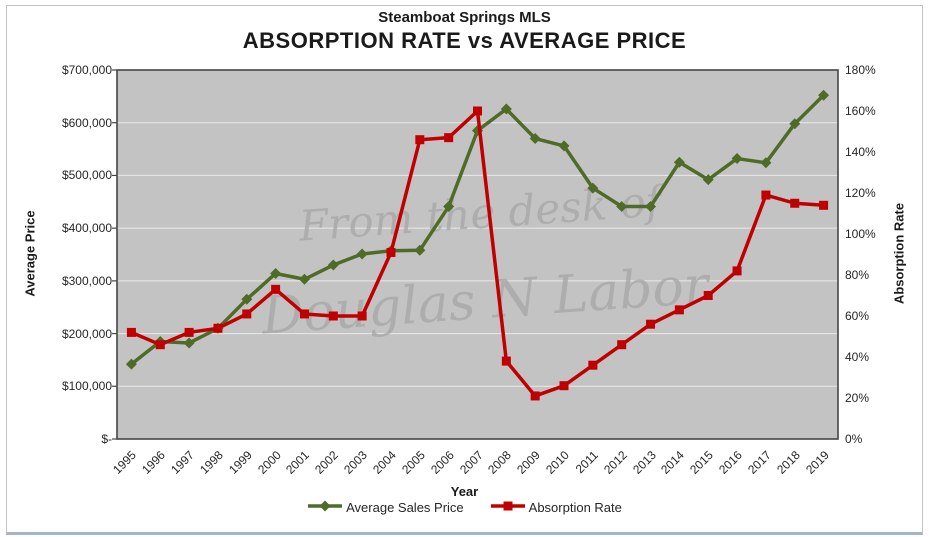 The width and height of the screenshot is (929, 537). I want to click on right-tick-label: 80%, so click(857, 275).